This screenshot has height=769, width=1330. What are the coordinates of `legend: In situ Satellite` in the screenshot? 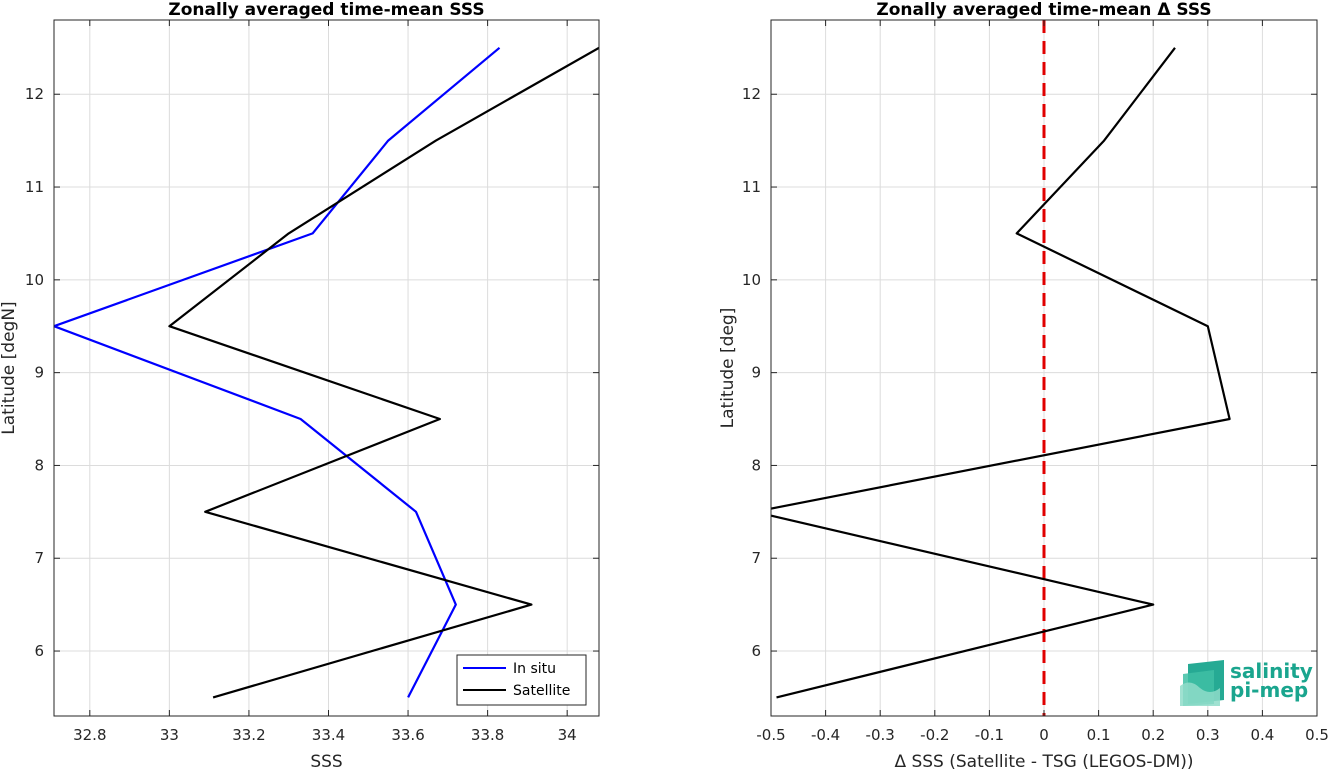 It's located at (521, 680).